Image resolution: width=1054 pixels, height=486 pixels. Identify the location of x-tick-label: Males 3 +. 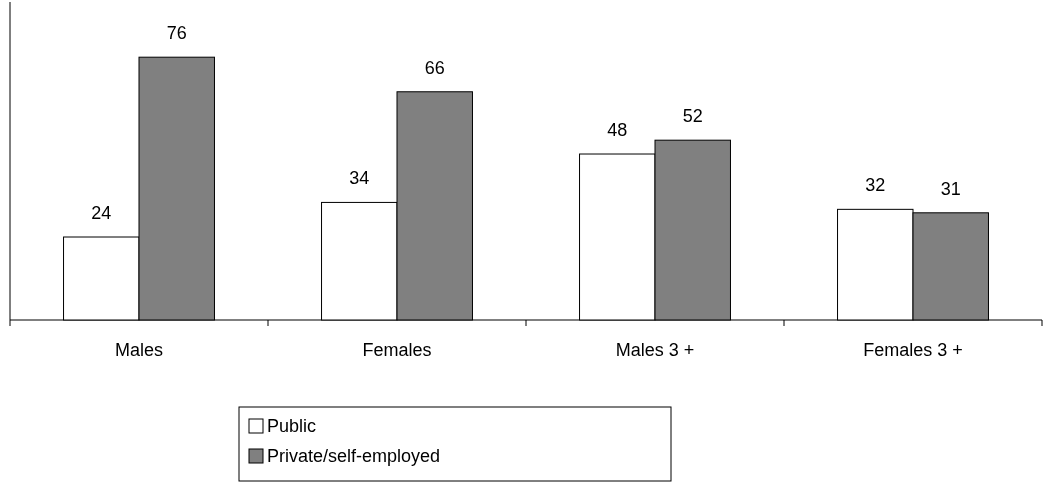
(655, 350).